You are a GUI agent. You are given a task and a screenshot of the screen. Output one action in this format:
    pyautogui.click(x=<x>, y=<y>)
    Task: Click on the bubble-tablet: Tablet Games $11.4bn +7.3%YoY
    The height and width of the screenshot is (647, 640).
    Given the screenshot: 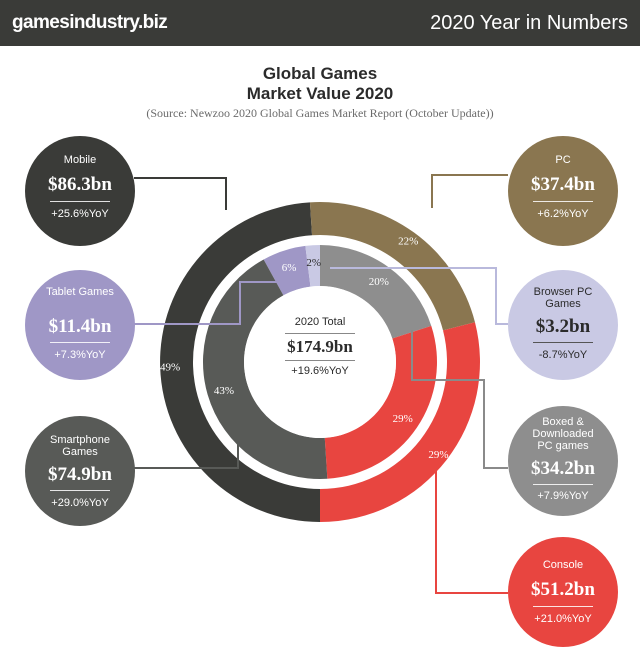 What is the action you would take?
    pyautogui.click(x=80, y=325)
    